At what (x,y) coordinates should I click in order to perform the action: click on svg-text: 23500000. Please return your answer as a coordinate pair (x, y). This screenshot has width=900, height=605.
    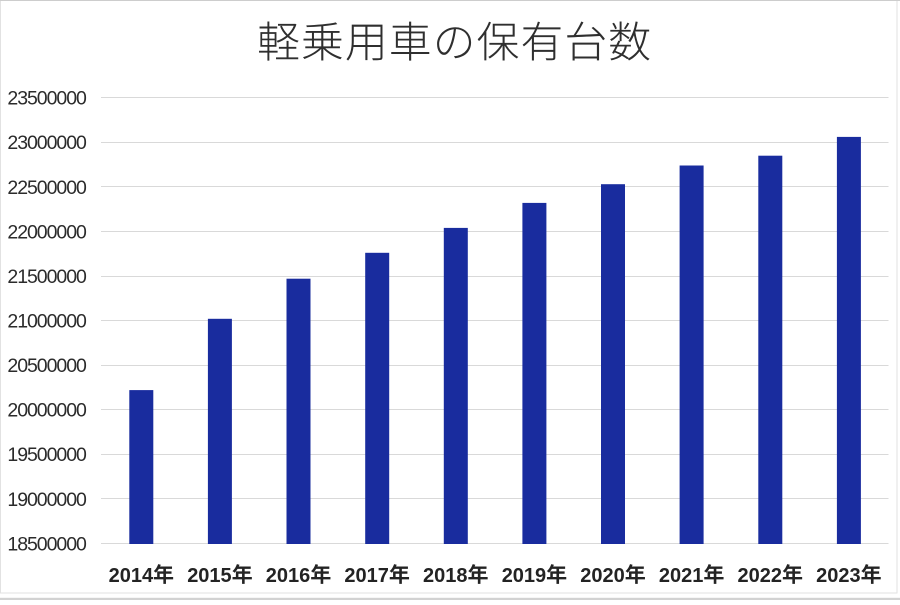
    Looking at the image, I should click on (47, 99).